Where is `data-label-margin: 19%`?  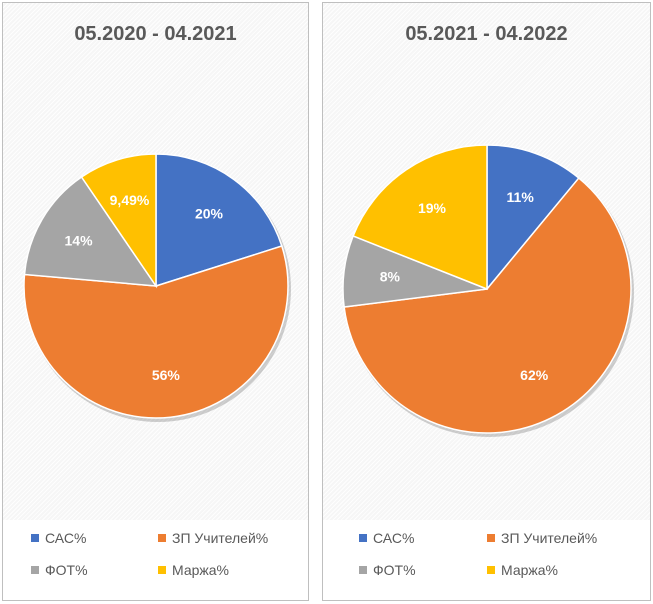 data-label-margin: 19% is located at coordinates (432, 208).